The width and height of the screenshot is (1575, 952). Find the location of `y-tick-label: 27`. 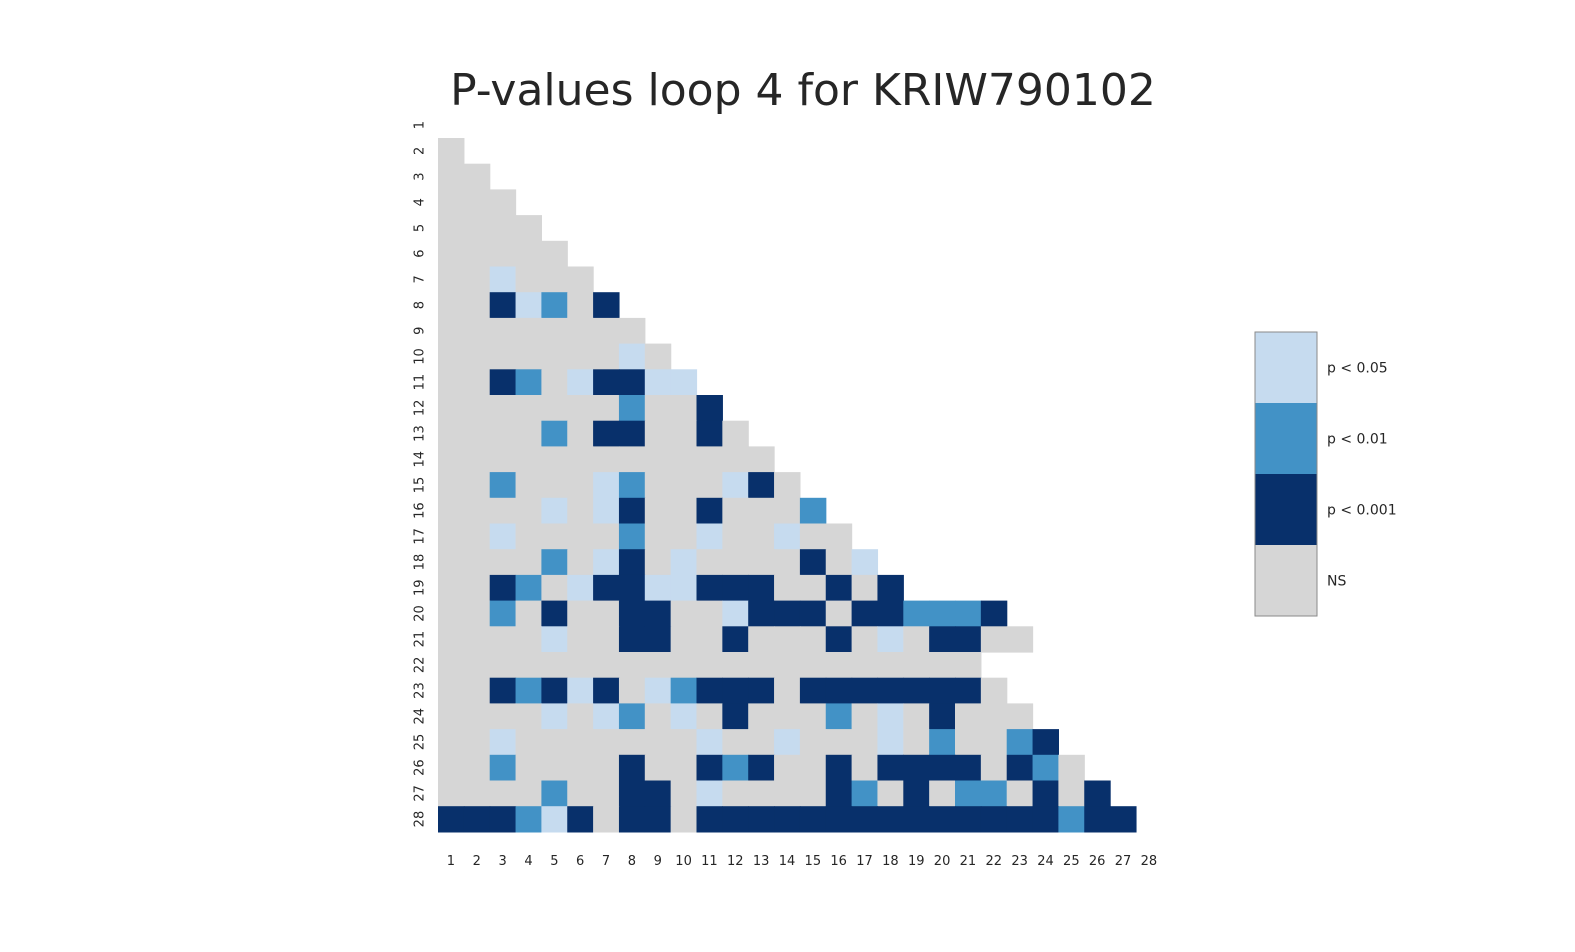

y-tick-label: 27 is located at coordinates (420, 793).